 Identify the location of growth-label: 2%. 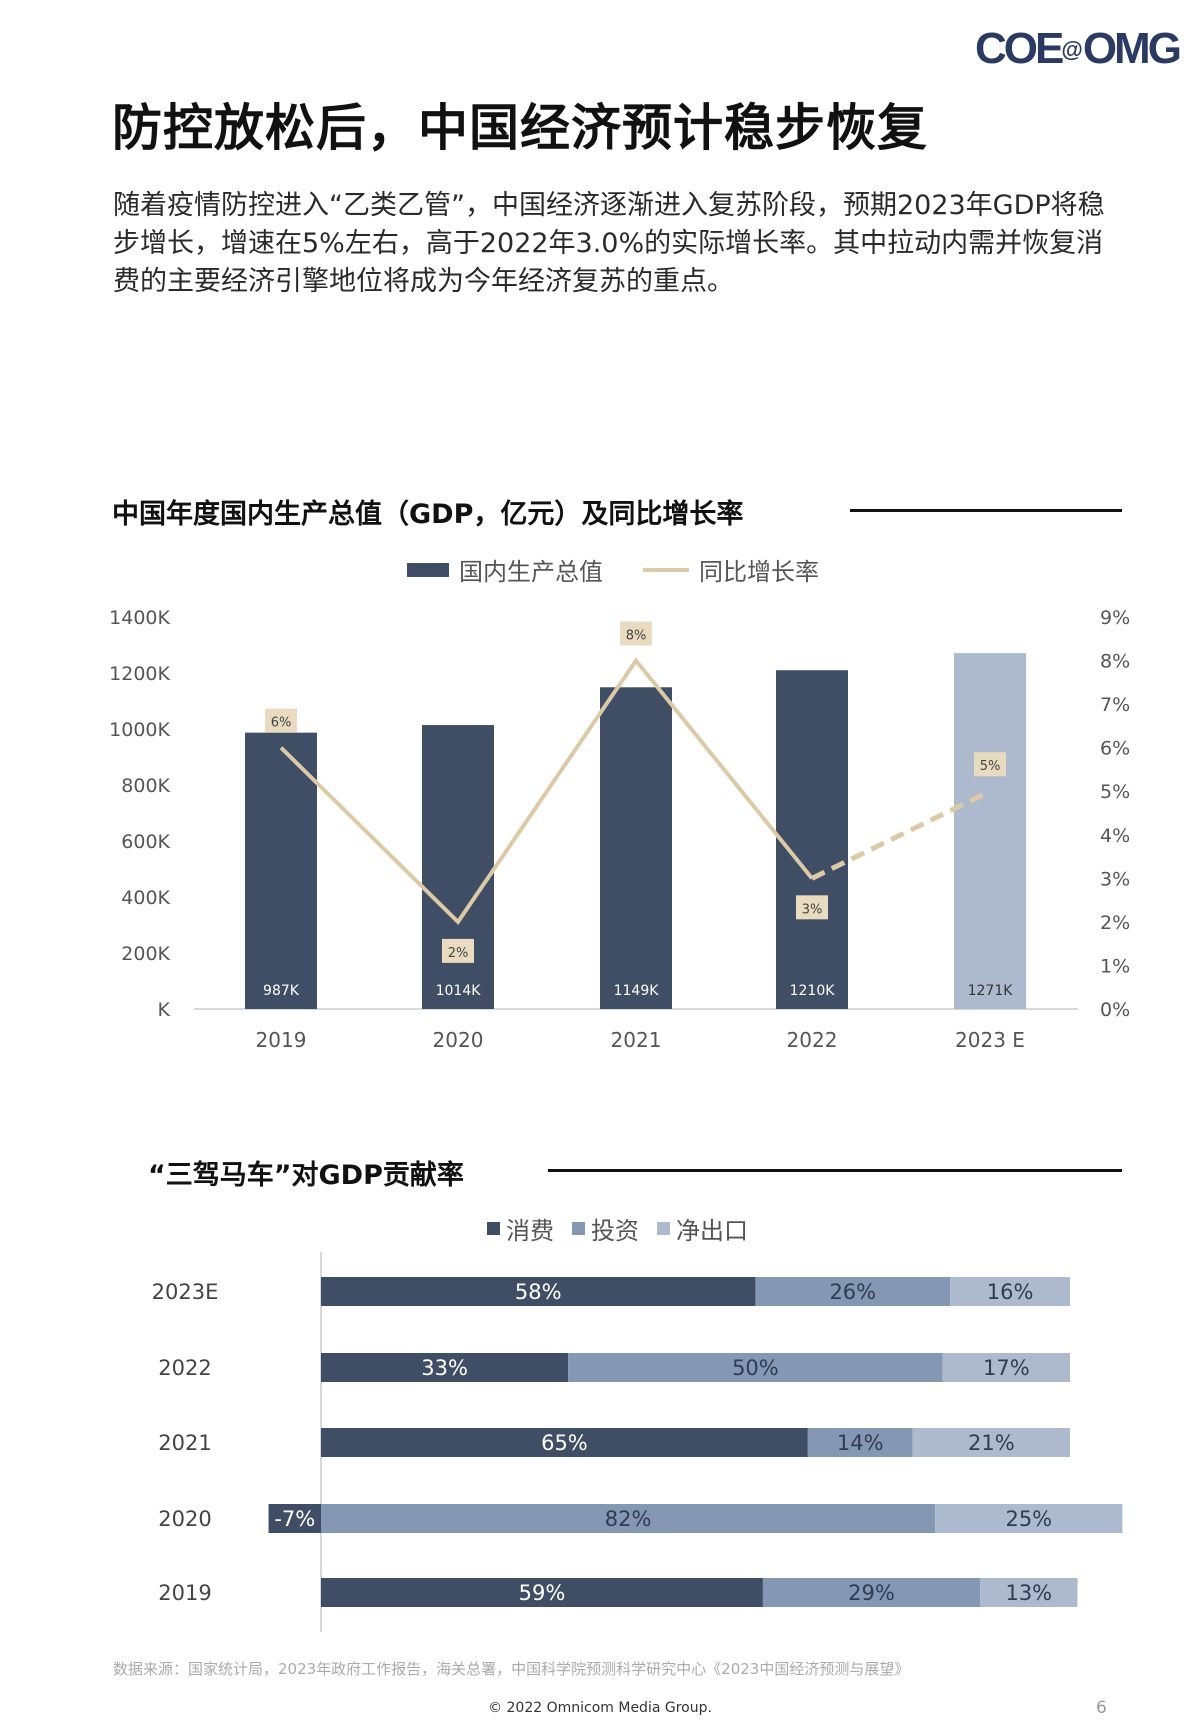
(458, 953).